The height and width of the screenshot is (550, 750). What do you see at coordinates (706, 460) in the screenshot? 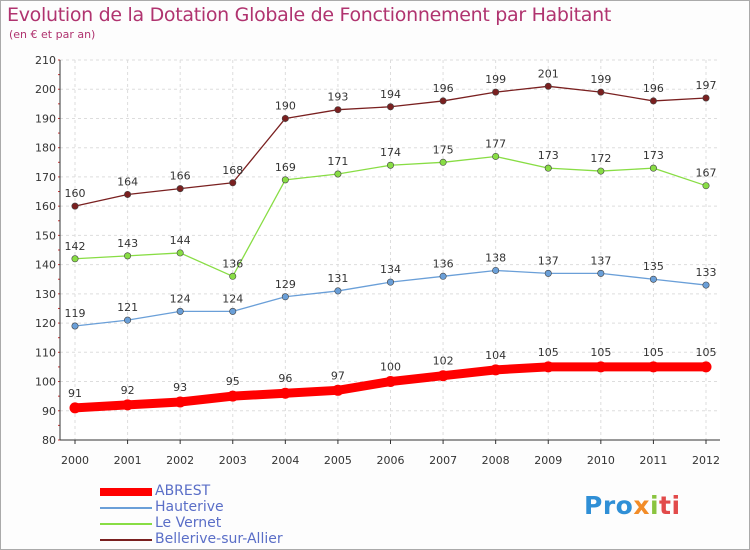
I see `x-tick-label: 2012` at bounding box center [706, 460].